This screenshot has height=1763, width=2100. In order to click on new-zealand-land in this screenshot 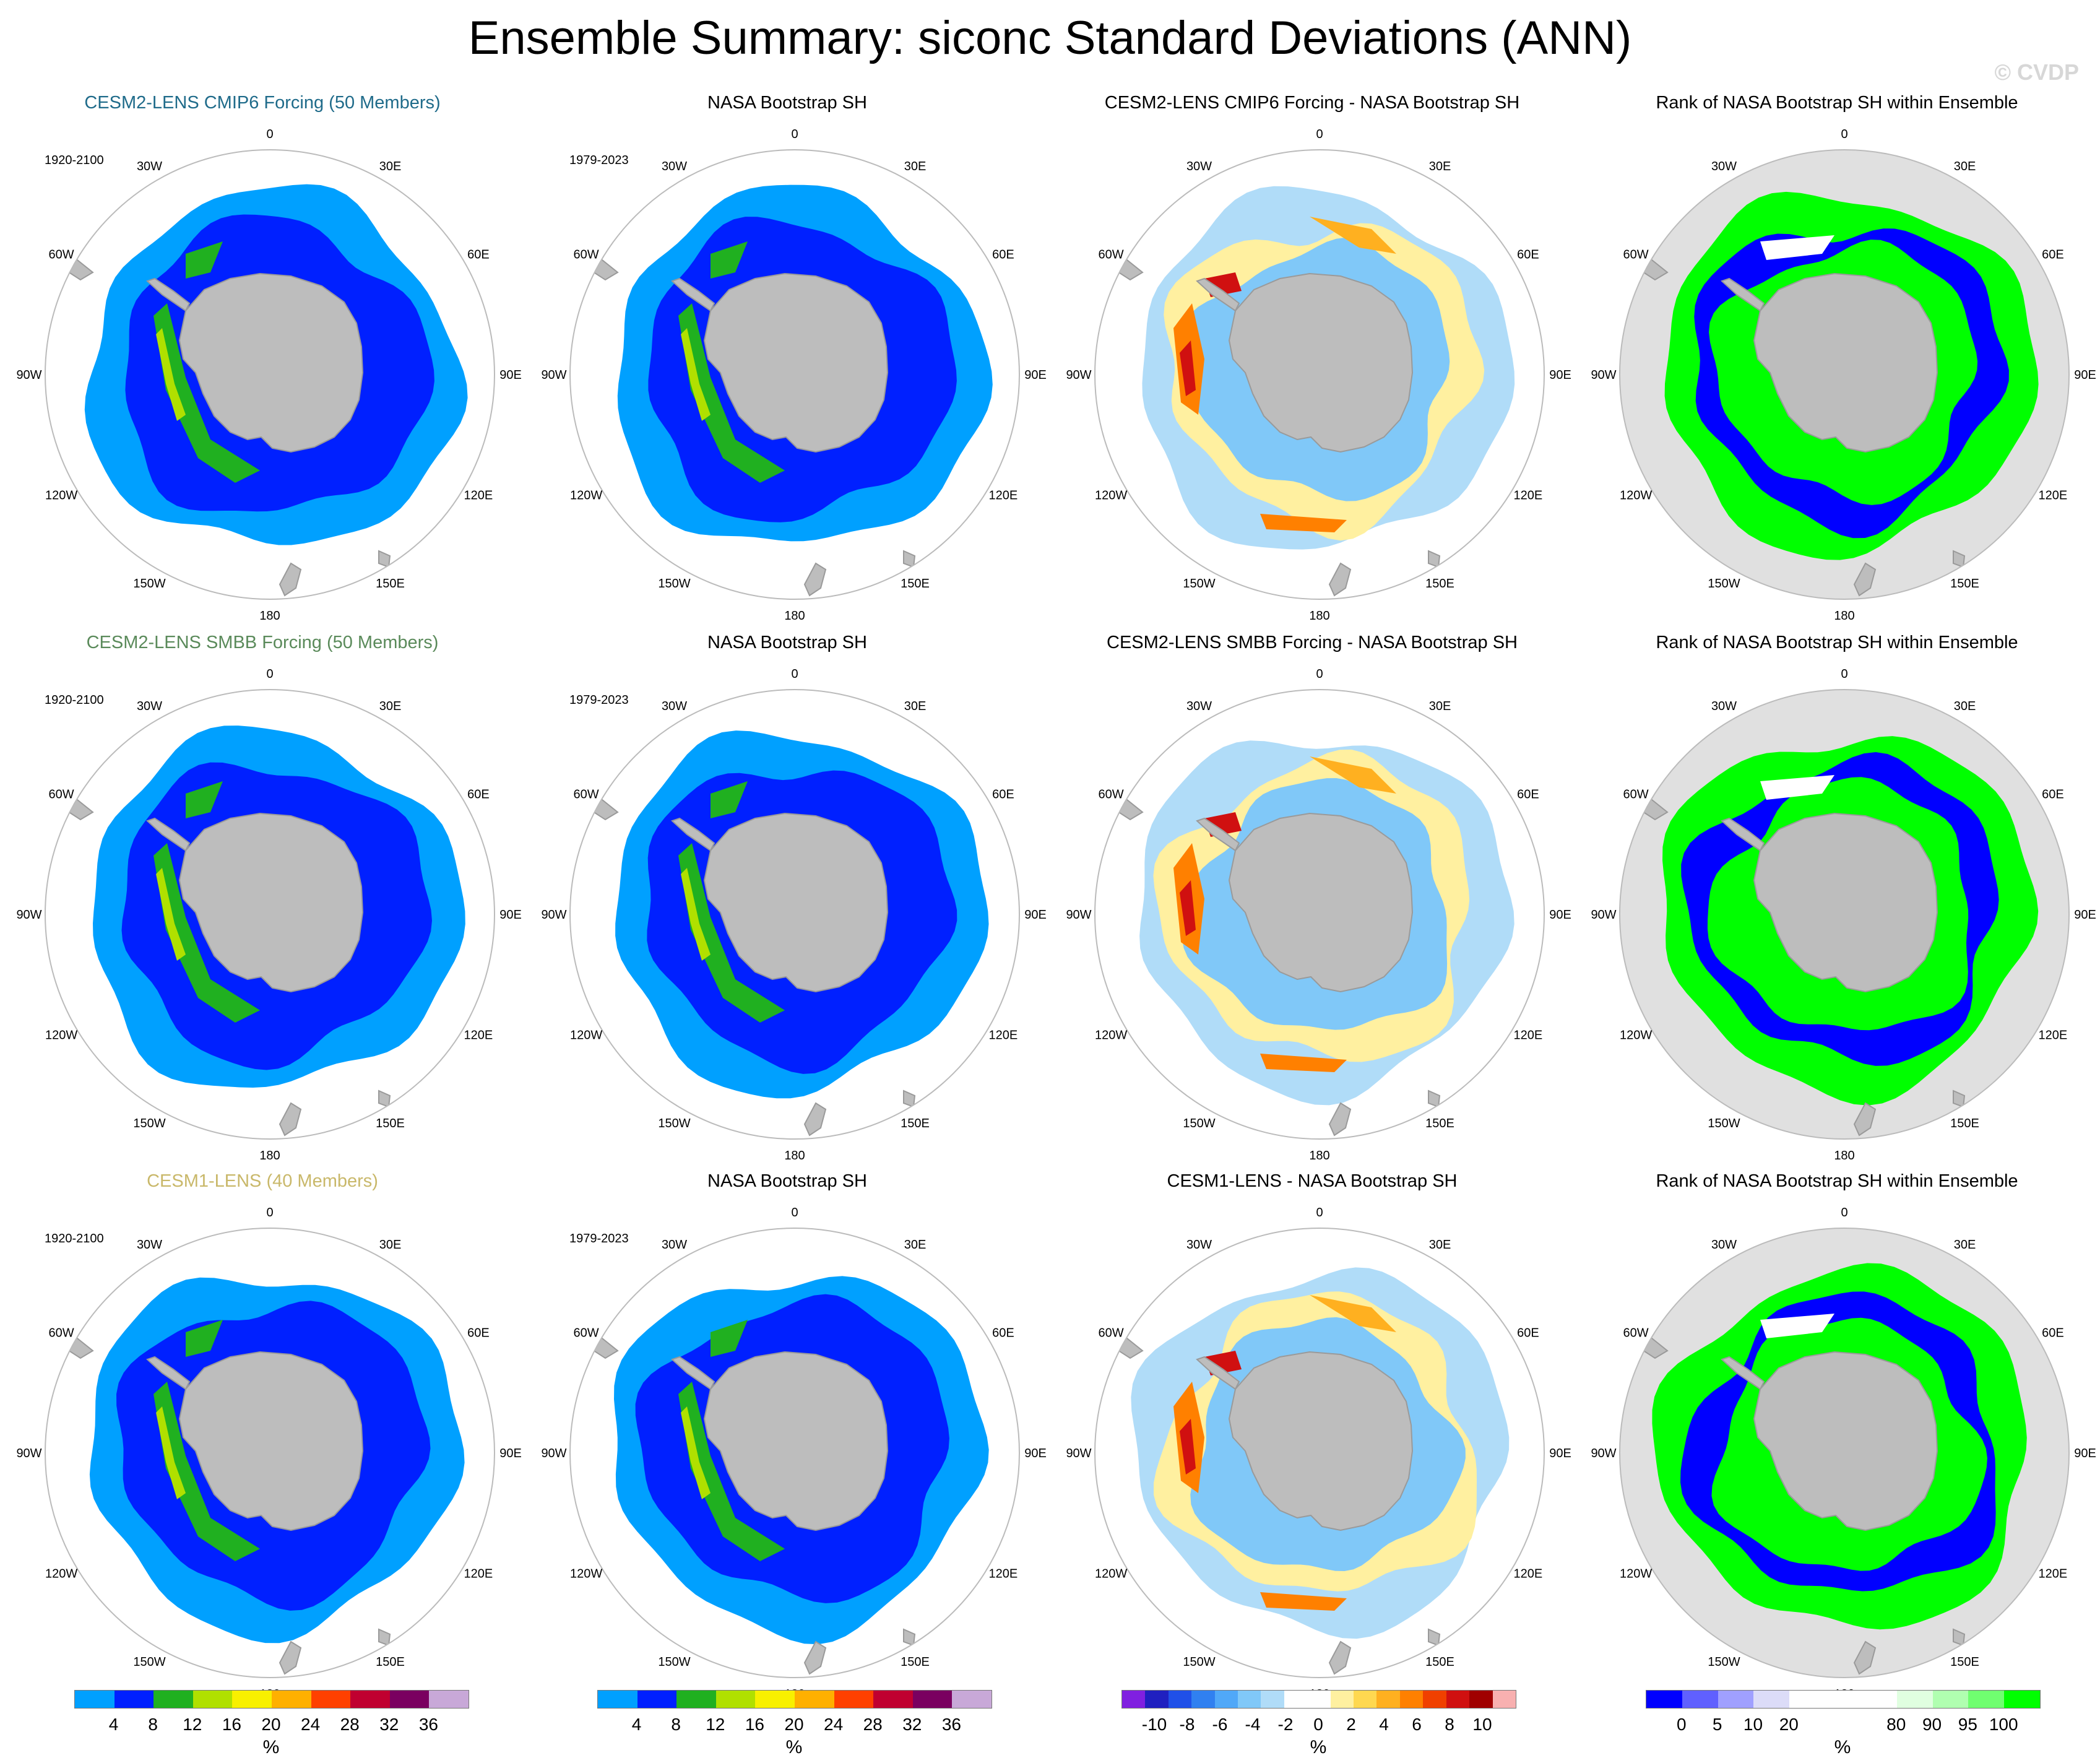, I will do `click(1340, 579)`.